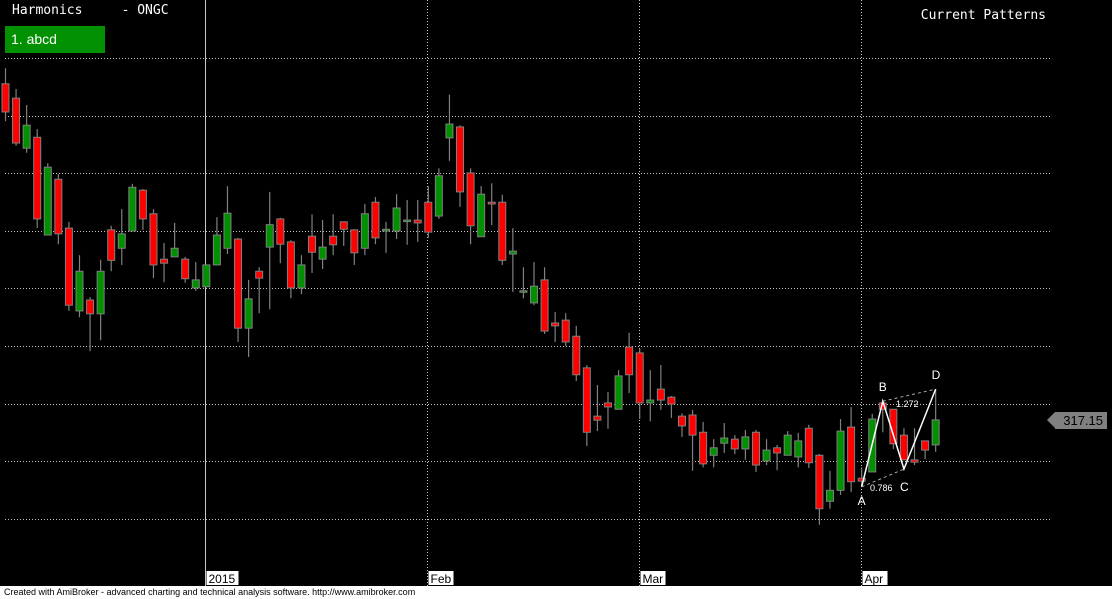  Describe the element at coordinates (441, 579) in the screenshot. I see `x-tick-label: Feb` at that location.